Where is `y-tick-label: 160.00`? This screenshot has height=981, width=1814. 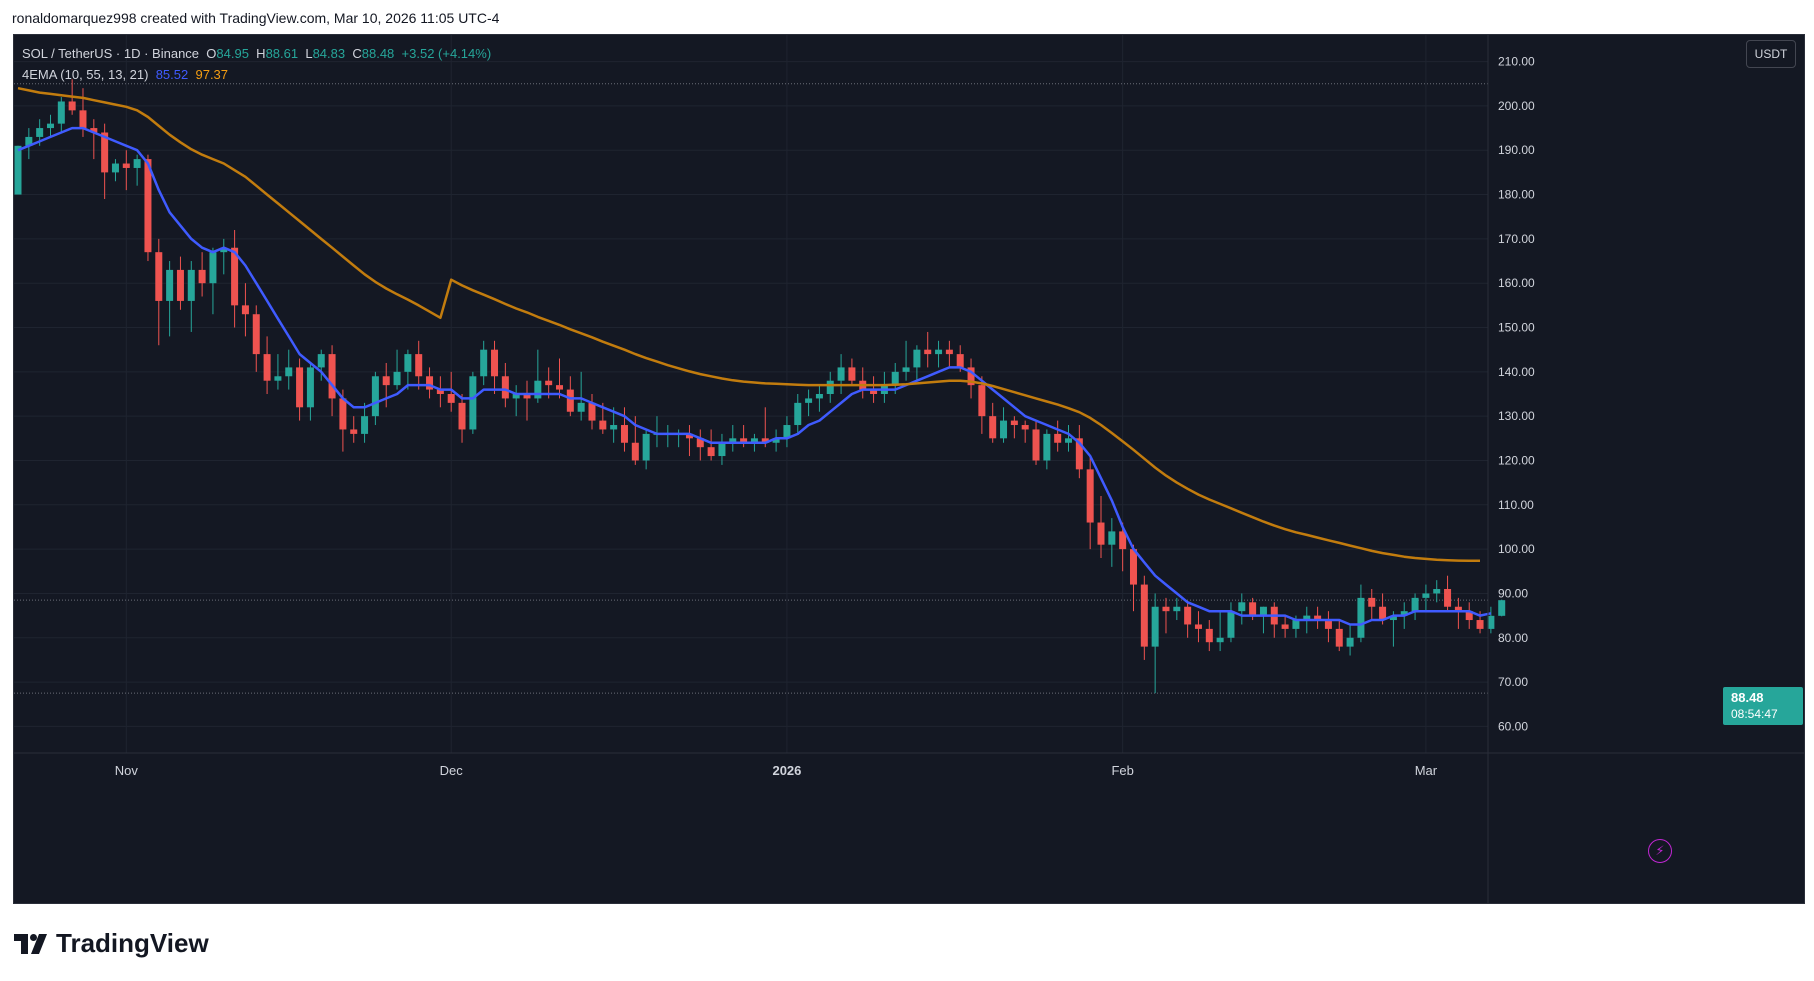
y-tick-label: 160.00 is located at coordinates (1516, 283).